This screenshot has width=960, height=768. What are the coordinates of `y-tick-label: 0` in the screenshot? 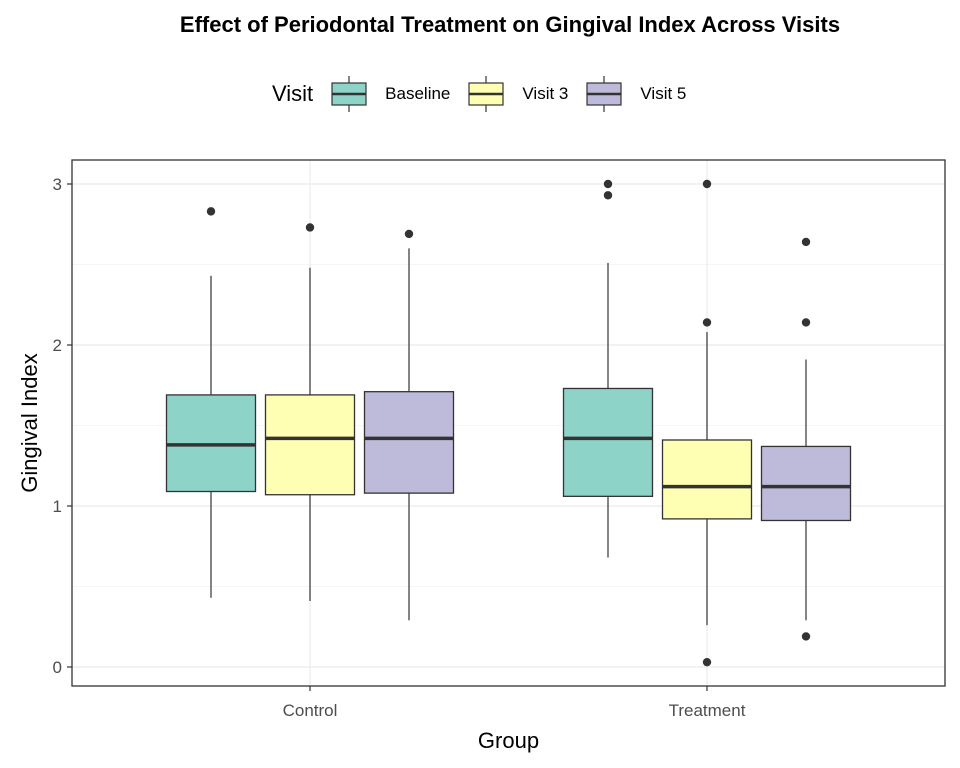 It's located at (57, 667).